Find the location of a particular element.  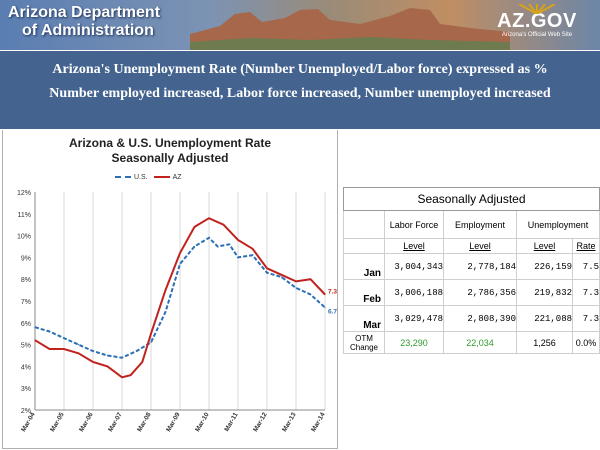

az-gov-logo-subtext: Arizona's Official Web Site is located at coordinates (537, 35).